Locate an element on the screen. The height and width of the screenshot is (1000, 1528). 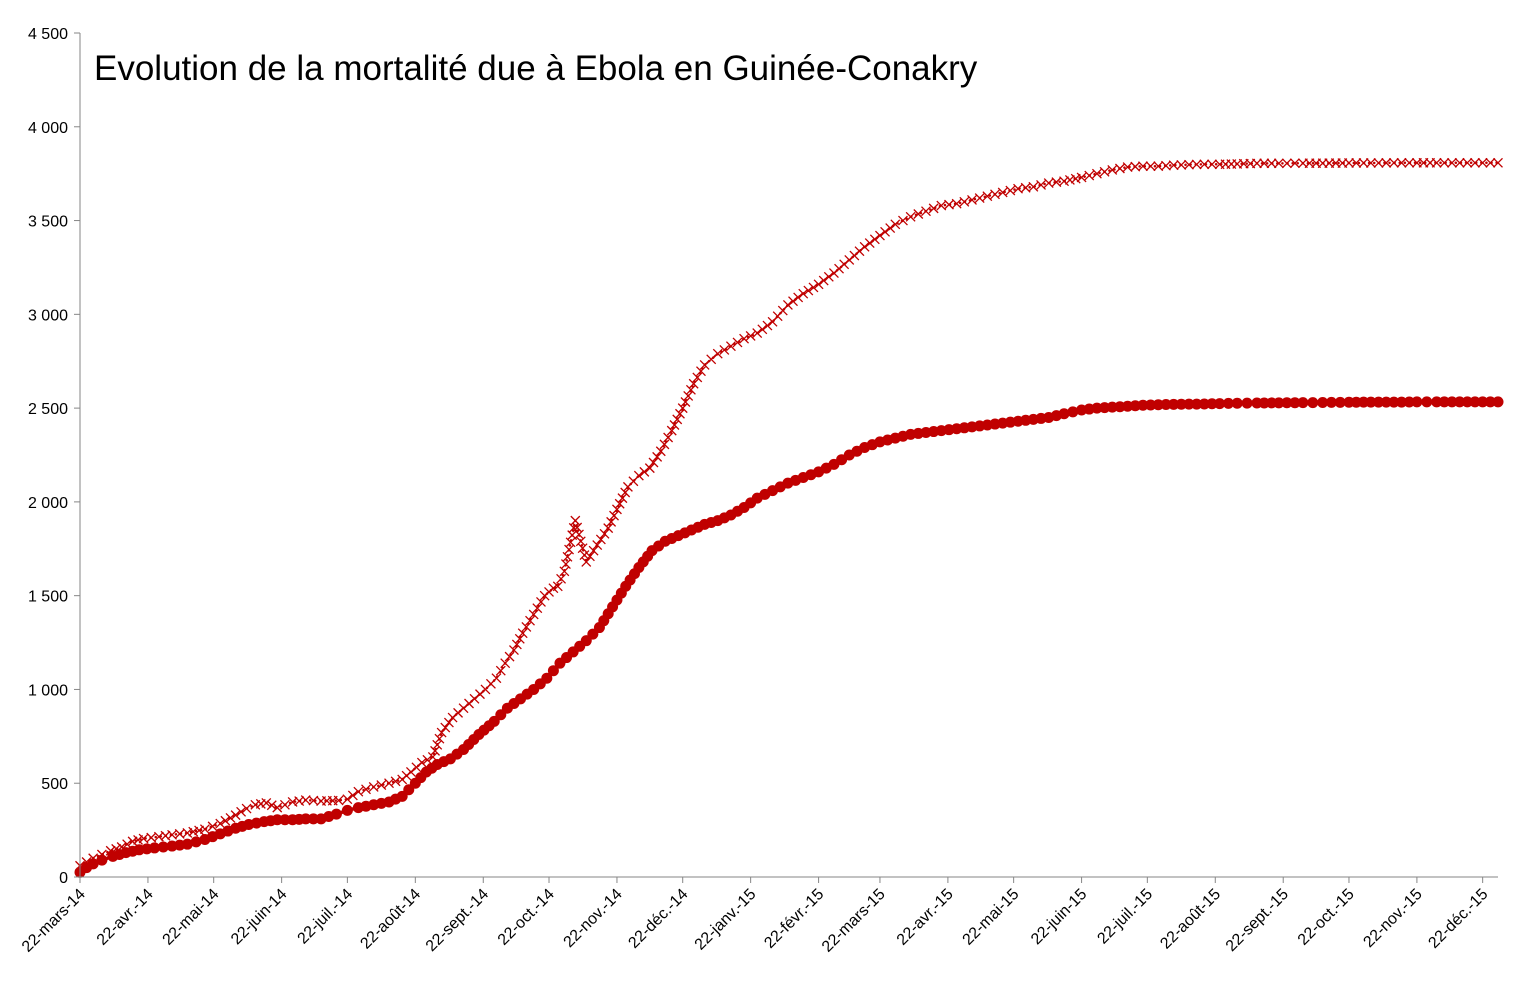
y-tick-label: 1 000 is located at coordinates (48, 690).